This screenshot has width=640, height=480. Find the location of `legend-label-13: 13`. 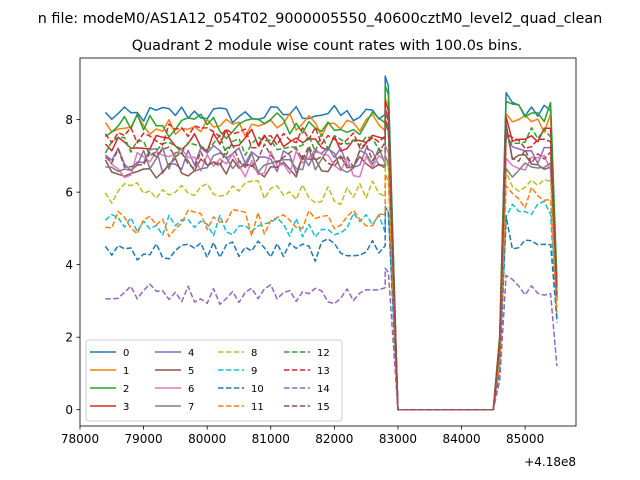

legend-label-13: 13 is located at coordinates (323, 371).